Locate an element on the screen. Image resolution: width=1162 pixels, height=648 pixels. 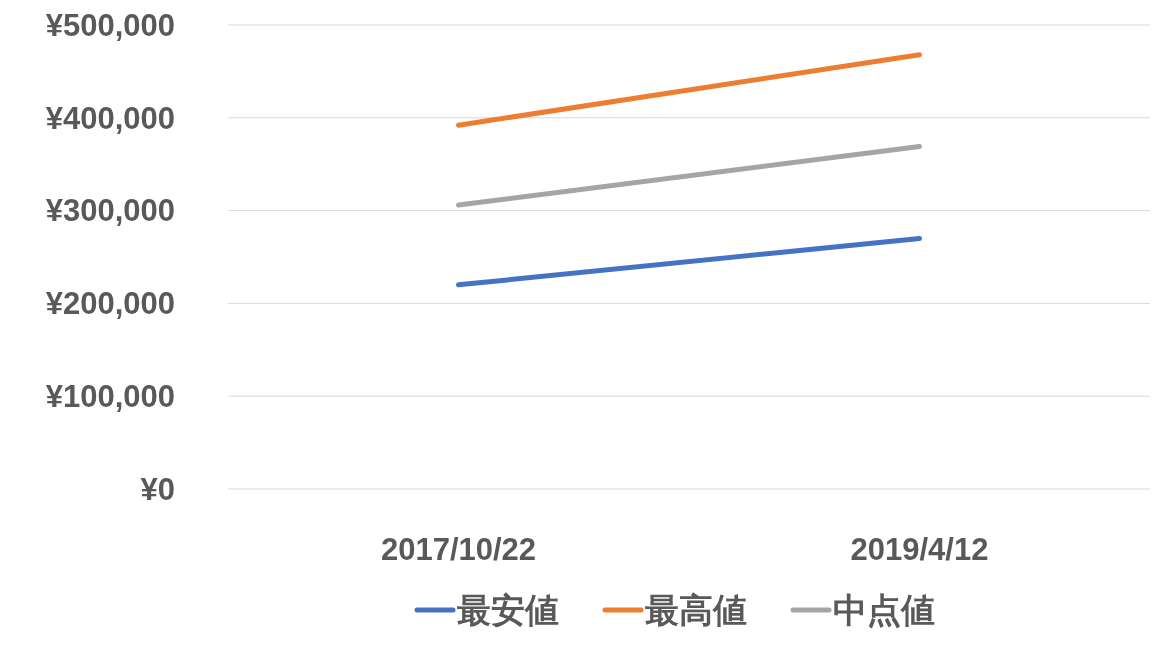
y-tick-label: ¥500,000 is located at coordinates (110, 25).